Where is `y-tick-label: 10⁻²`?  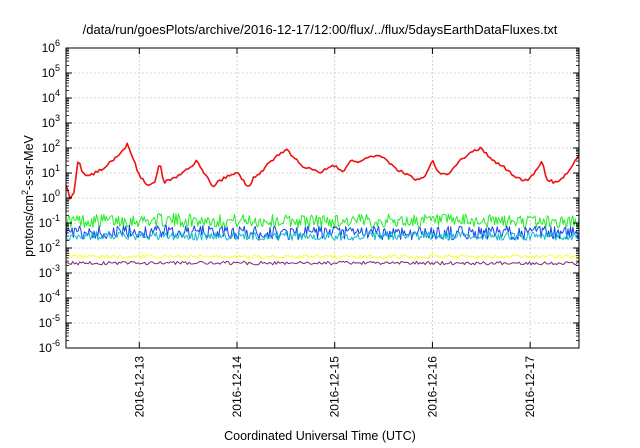 y-tick-label: 10⁻² is located at coordinates (49, 246).